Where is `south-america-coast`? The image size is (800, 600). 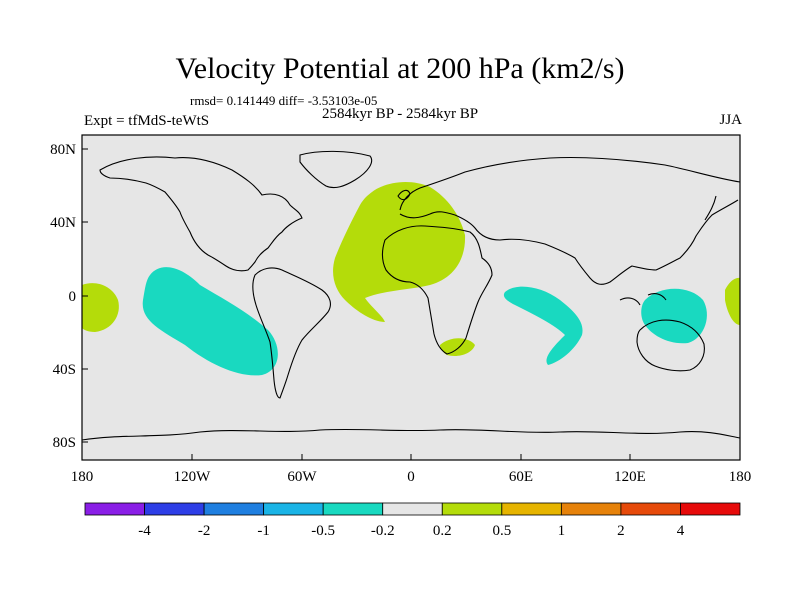 south-america-coast is located at coordinates (291, 333).